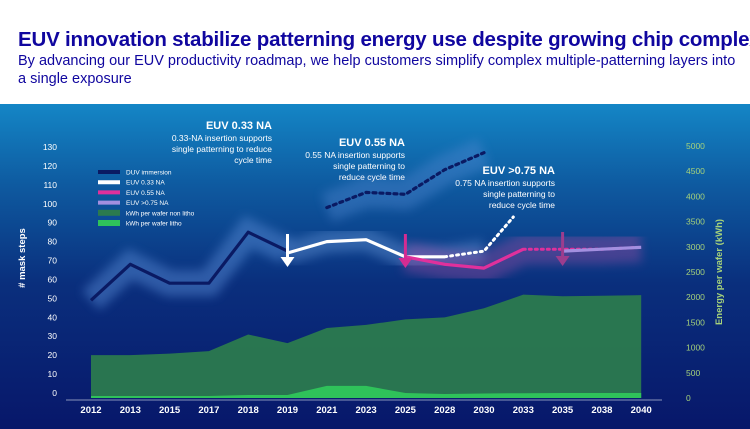 This screenshot has width=750, height=429. I want to click on y2-tick-label: 4500, so click(695, 171).